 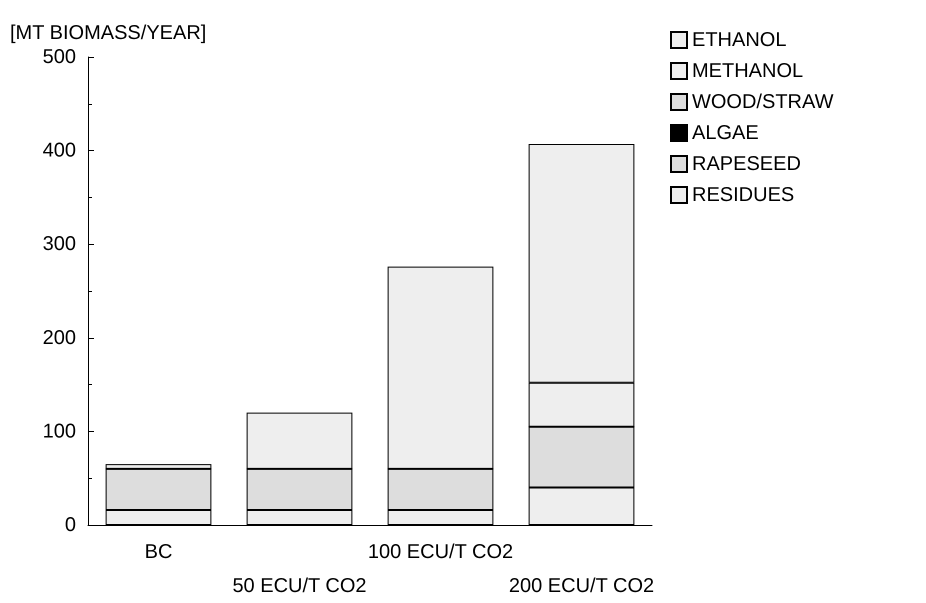 What do you see at coordinates (59, 57) in the screenshot?
I see `y-tick-label: 500` at bounding box center [59, 57].